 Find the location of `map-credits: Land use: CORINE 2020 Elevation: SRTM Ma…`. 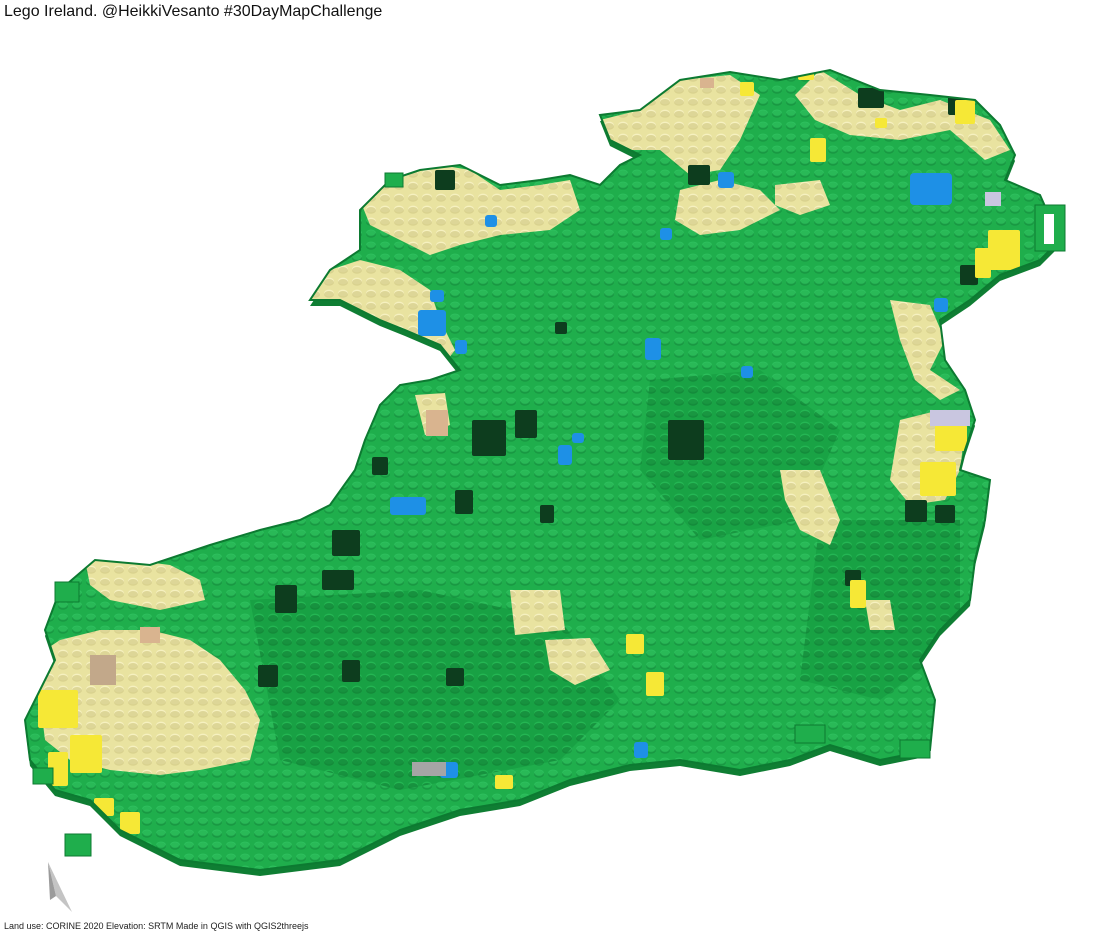

map-credits: Land use: CORINE 2020 Elevation: SRTM Ma… is located at coordinates (156, 926).